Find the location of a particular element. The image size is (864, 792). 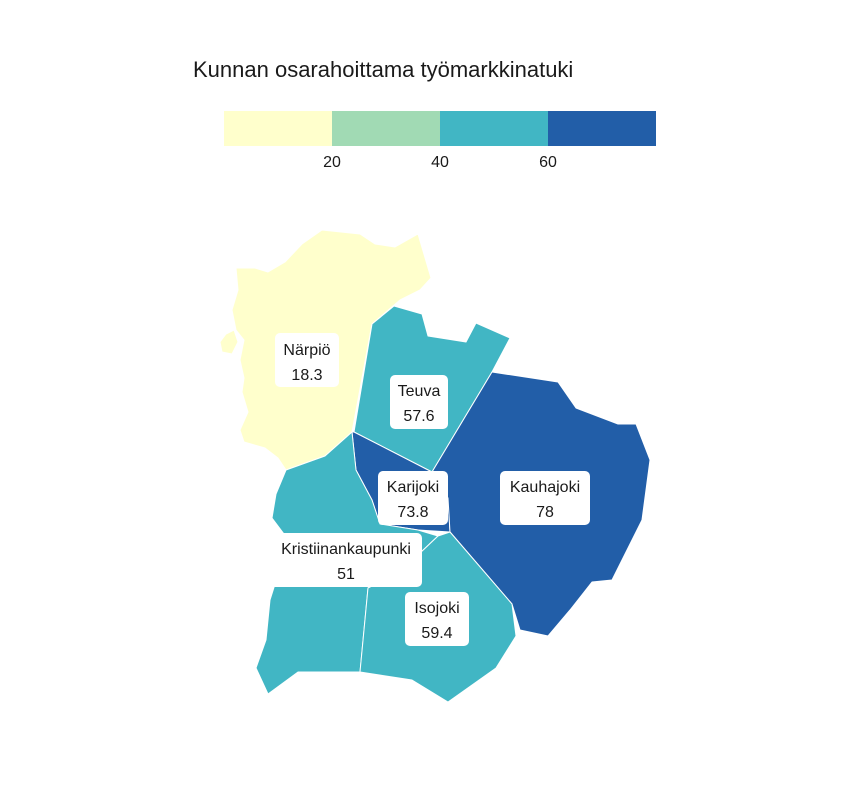

label-isojoki: Isojoki 59.4 is located at coordinates (437, 619).